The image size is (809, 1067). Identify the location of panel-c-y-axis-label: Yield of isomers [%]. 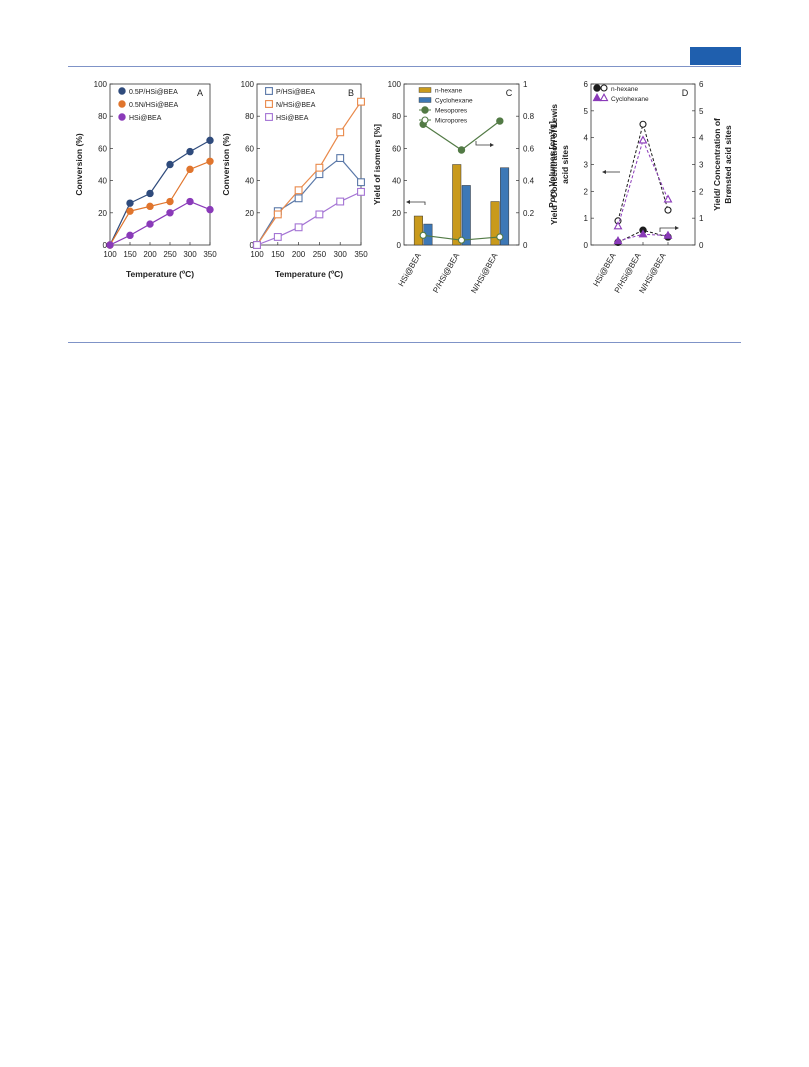
(377, 164).